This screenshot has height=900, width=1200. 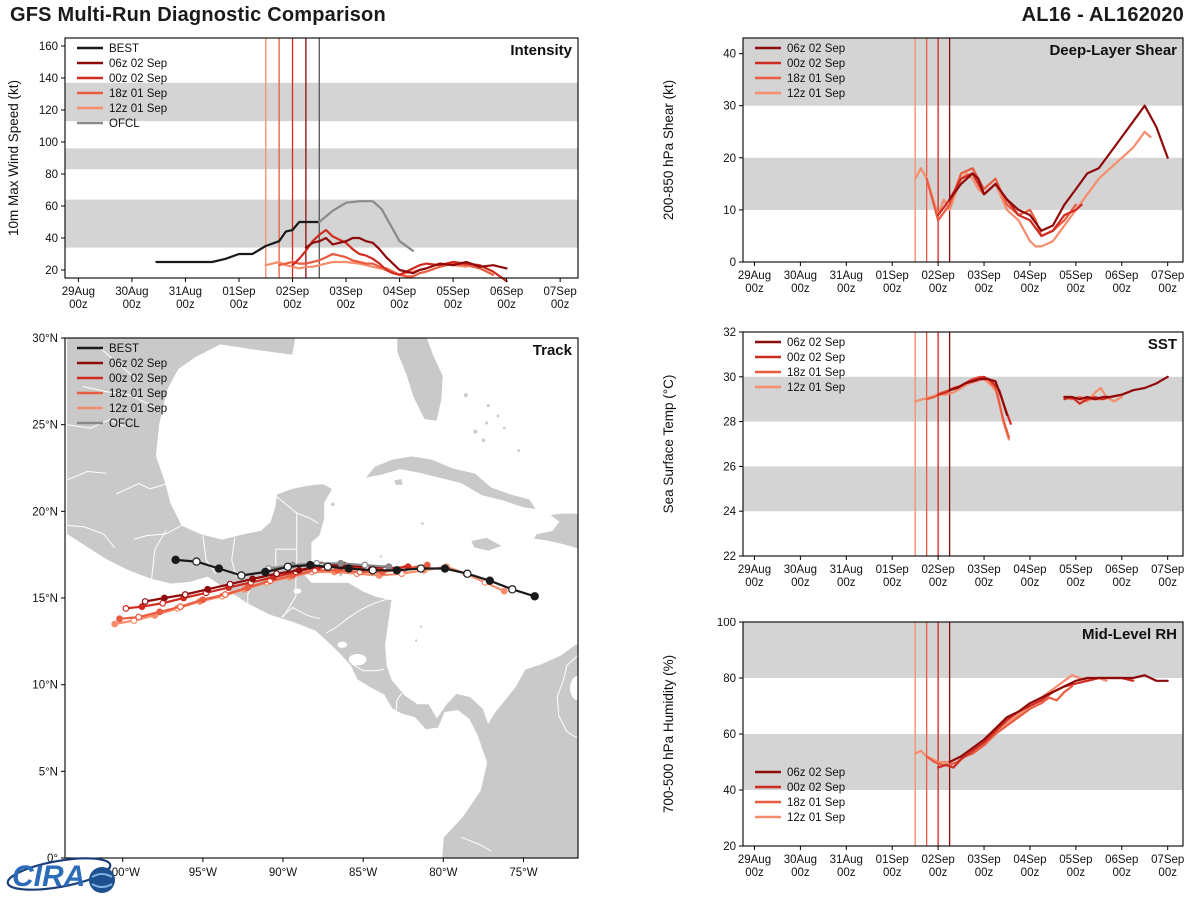 What do you see at coordinates (1029, 276) in the screenshot?
I see `x-tick-label: 04Sep` at bounding box center [1029, 276].